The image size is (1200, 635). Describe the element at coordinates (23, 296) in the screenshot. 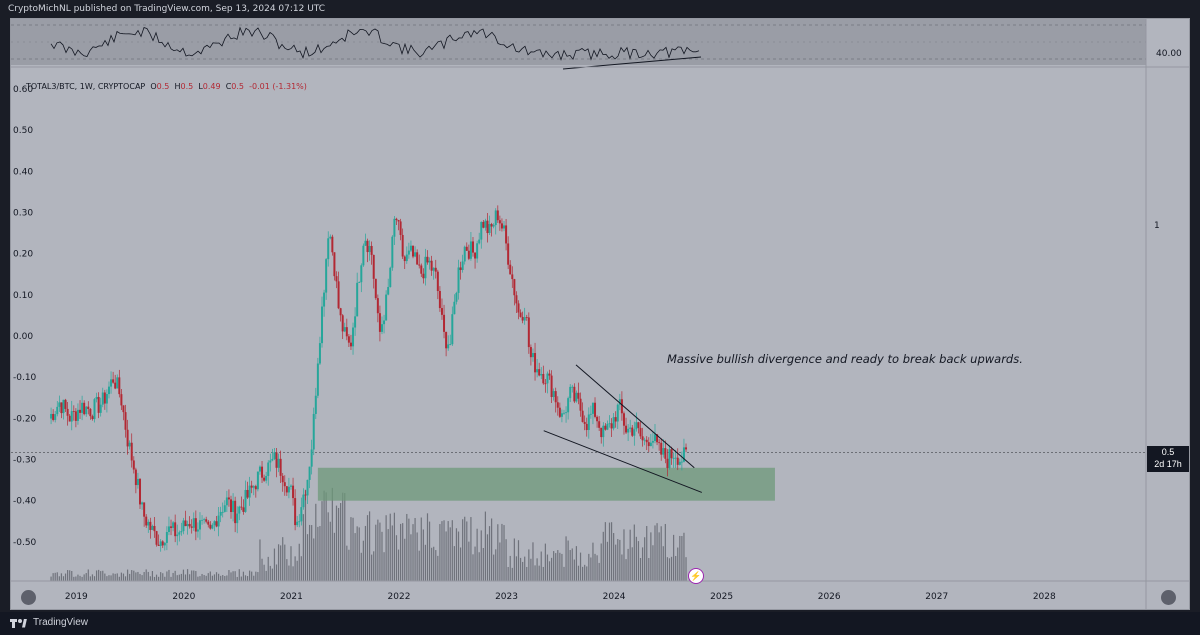

I see `y-tick-label: 0.10` at that location.